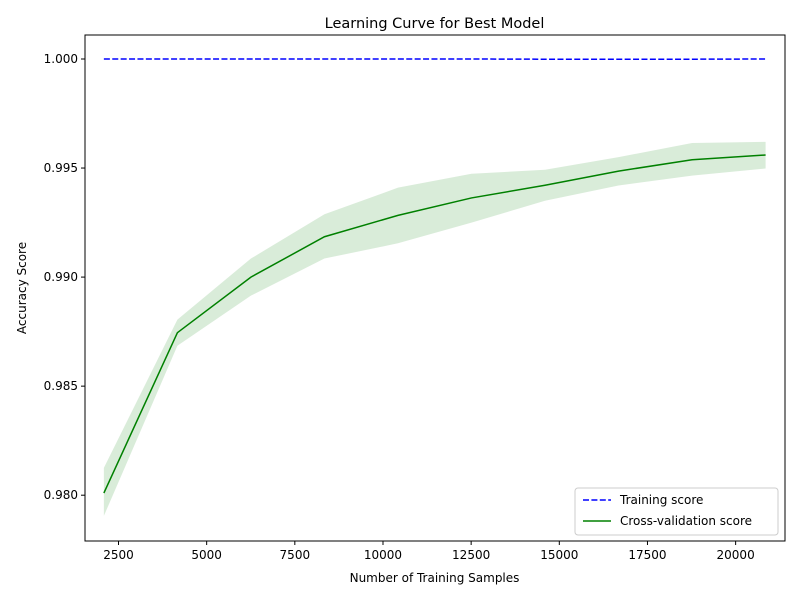 This screenshot has height=600, width=800. Describe the element at coordinates (435, 578) in the screenshot. I see `x-axis-label: Number of Training Samples` at that location.